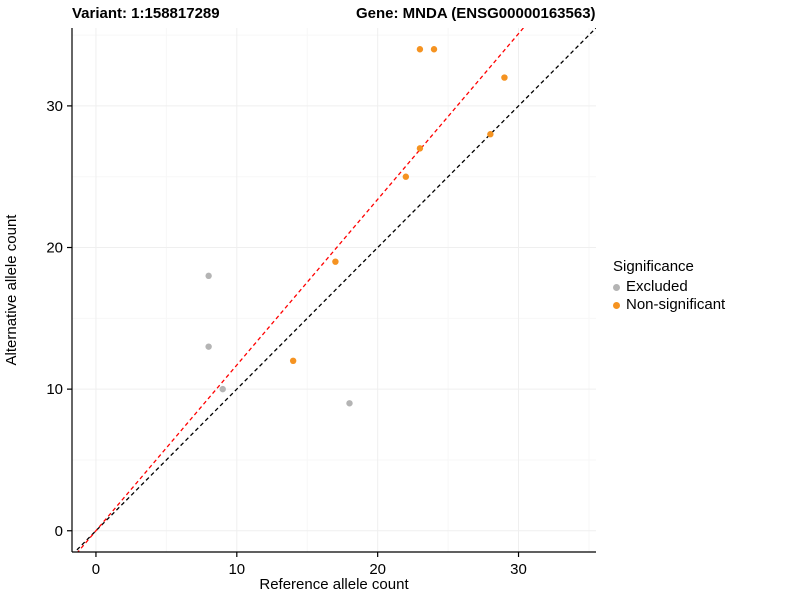  I want to click on legend: Significance Excluded Non-significant, so click(669, 286).